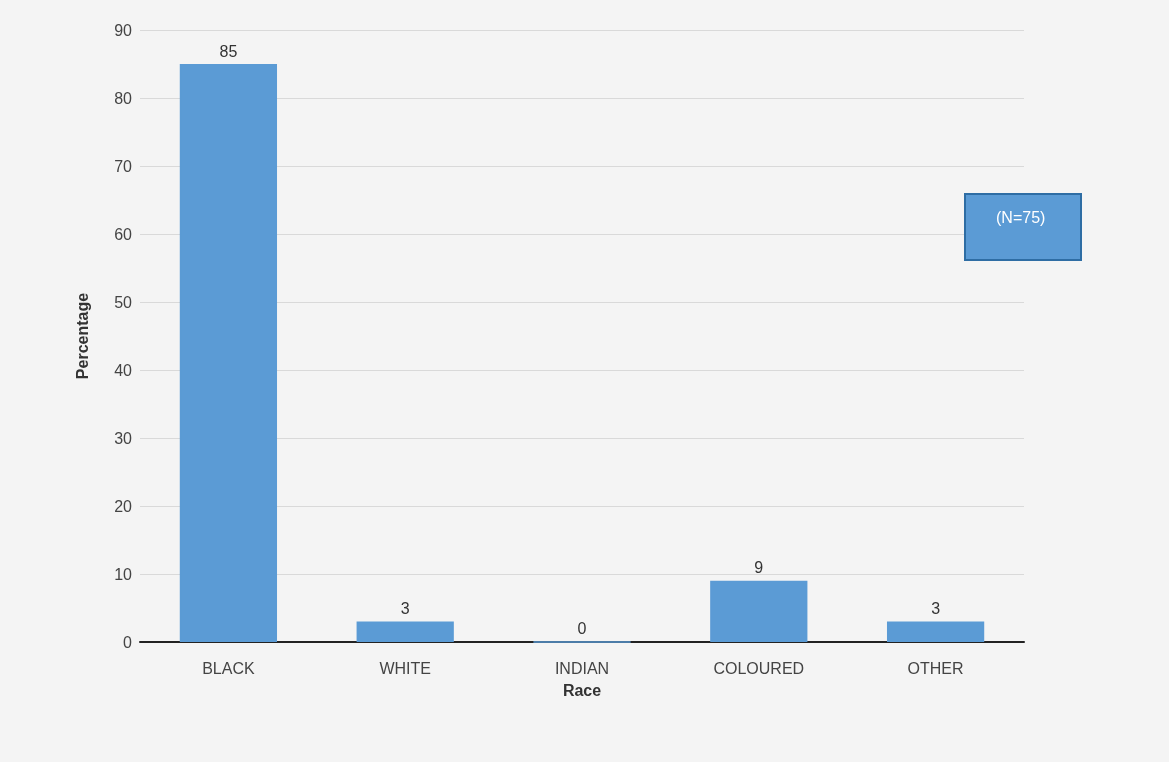 The height and width of the screenshot is (762, 1169). Describe the element at coordinates (123, 370) in the screenshot. I see `y-tick-label: 40` at that location.